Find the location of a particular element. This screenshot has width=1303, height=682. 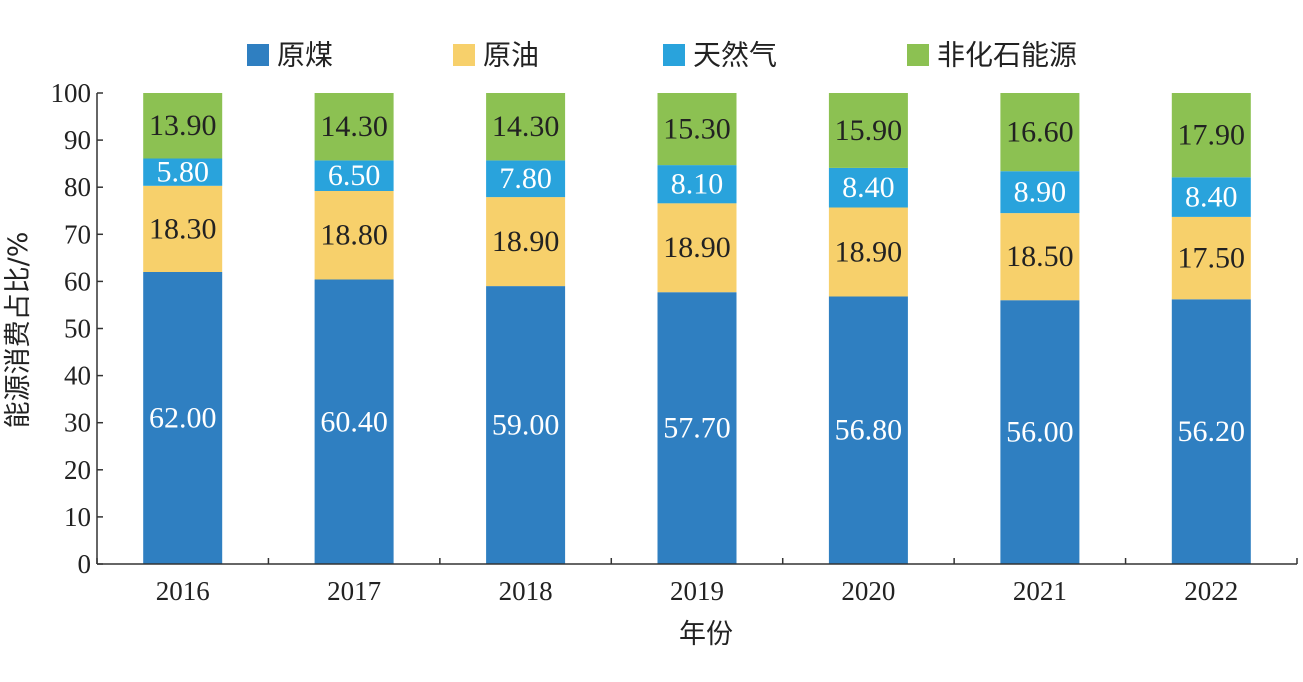

y-tick-label-30: 30 is located at coordinates (77, 423).